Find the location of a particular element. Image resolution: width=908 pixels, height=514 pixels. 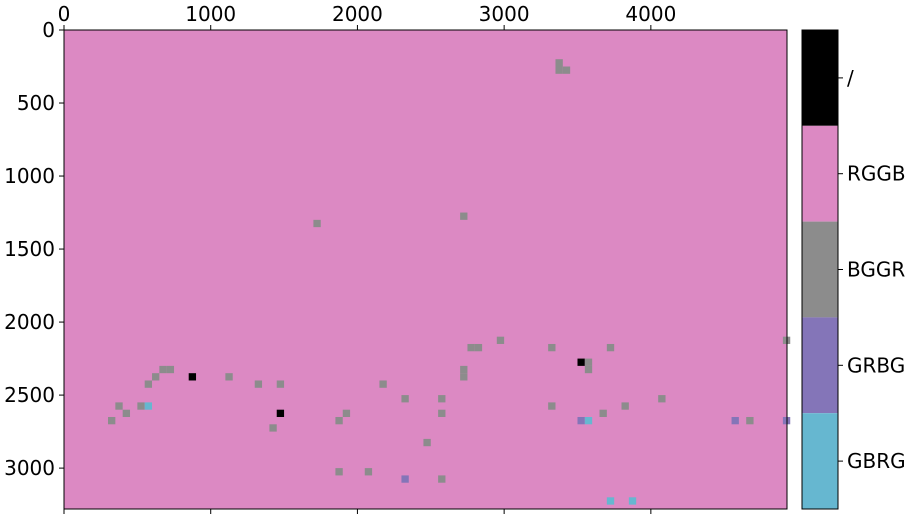

y-tick-label: 500 is located at coordinates (36, 103).